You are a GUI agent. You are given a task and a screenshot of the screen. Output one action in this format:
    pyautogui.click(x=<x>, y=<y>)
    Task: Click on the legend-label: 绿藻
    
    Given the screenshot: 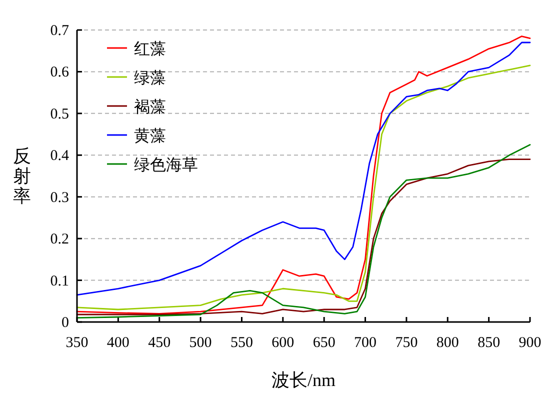 What is the action you would take?
    pyautogui.click(x=150, y=78)
    